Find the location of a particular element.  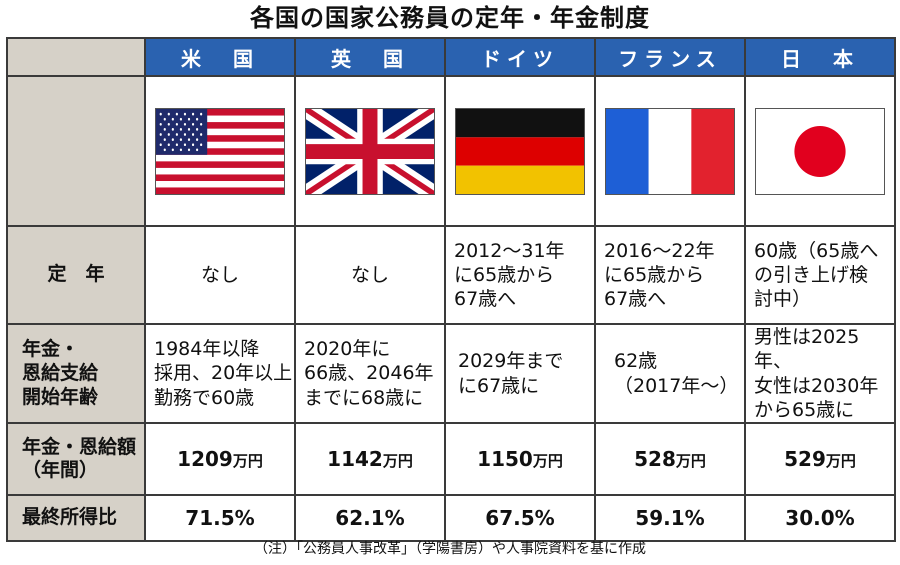

flag-cell-germany is located at coordinates (520, 151).